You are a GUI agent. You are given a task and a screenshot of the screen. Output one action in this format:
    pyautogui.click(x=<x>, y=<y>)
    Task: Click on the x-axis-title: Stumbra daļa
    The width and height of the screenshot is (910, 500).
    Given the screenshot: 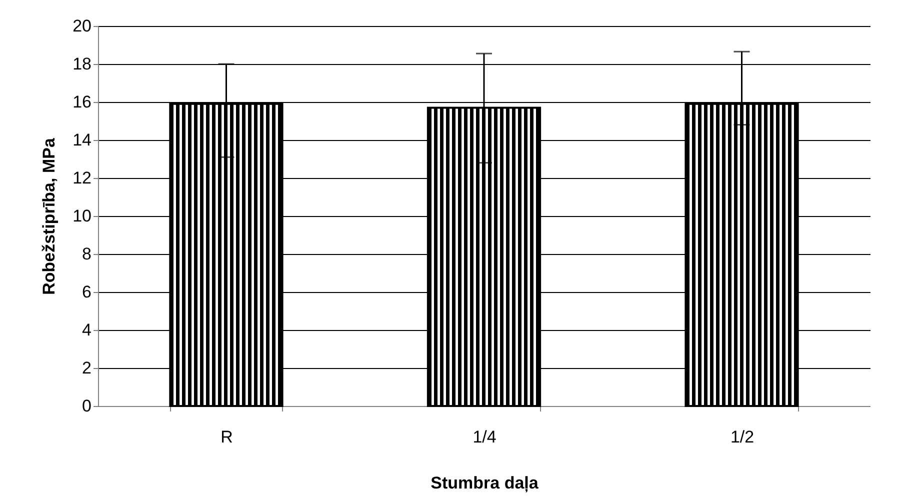 What is the action you would take?
    pyautogui.click(x=484, y=483)
    